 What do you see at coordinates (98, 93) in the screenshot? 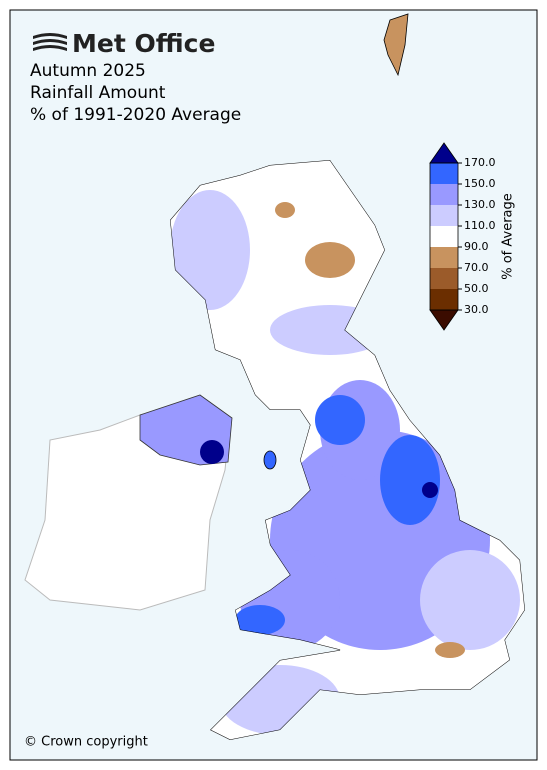
I see `title-line: Rainfall Amount` at bounding box center [98, 93].